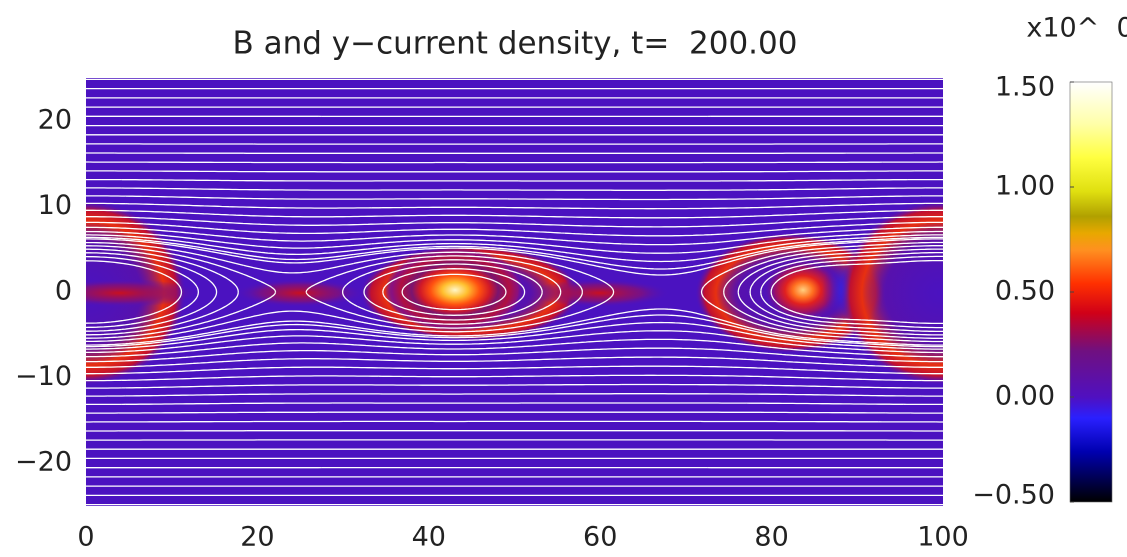  Describe the element at coordinates (257, 537) in the screenshot. I see `x-tick-label: 20` at that location.